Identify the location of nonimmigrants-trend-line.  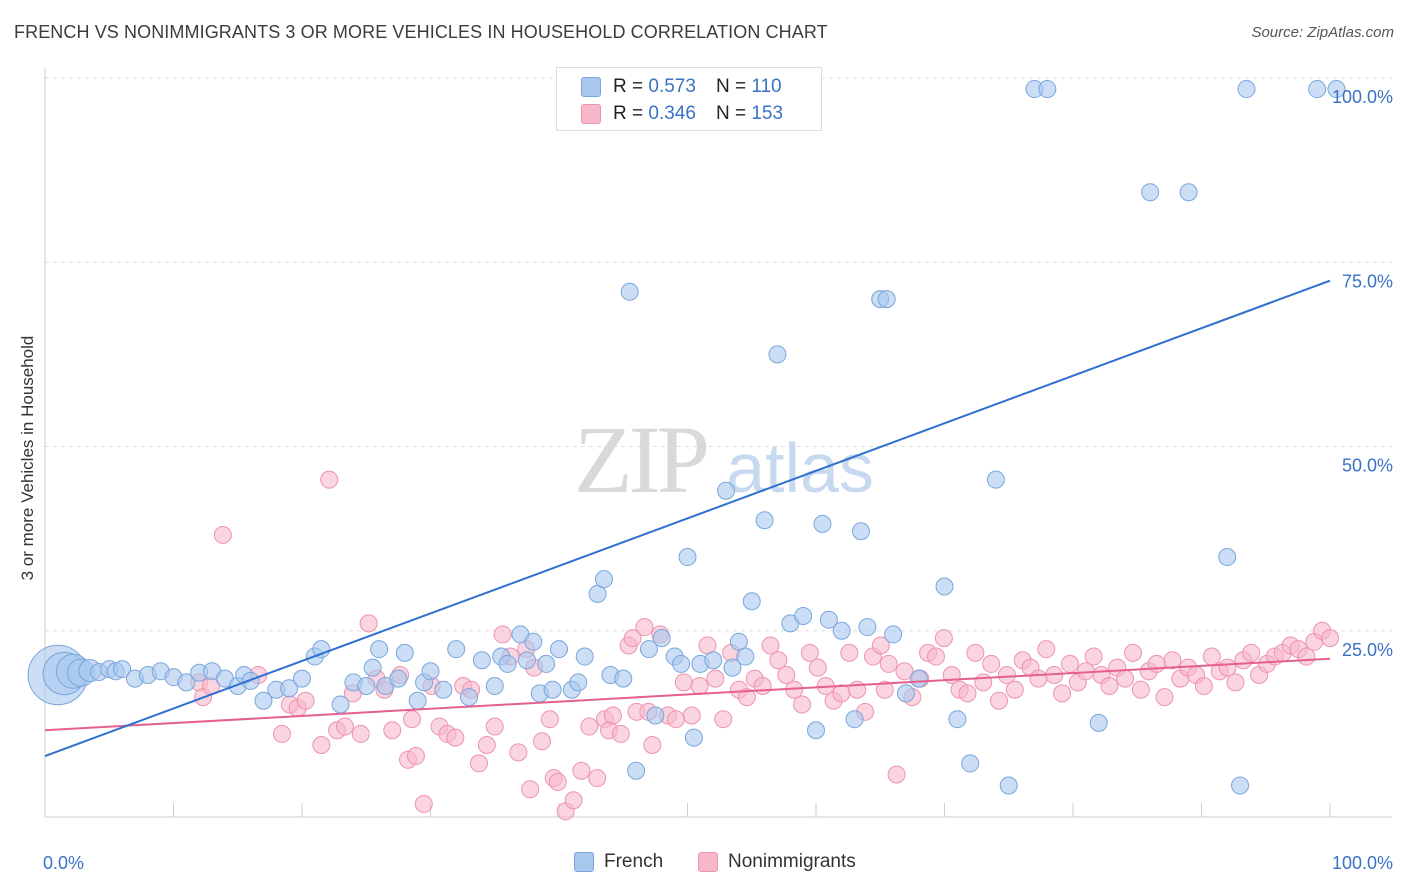
(687, 694).